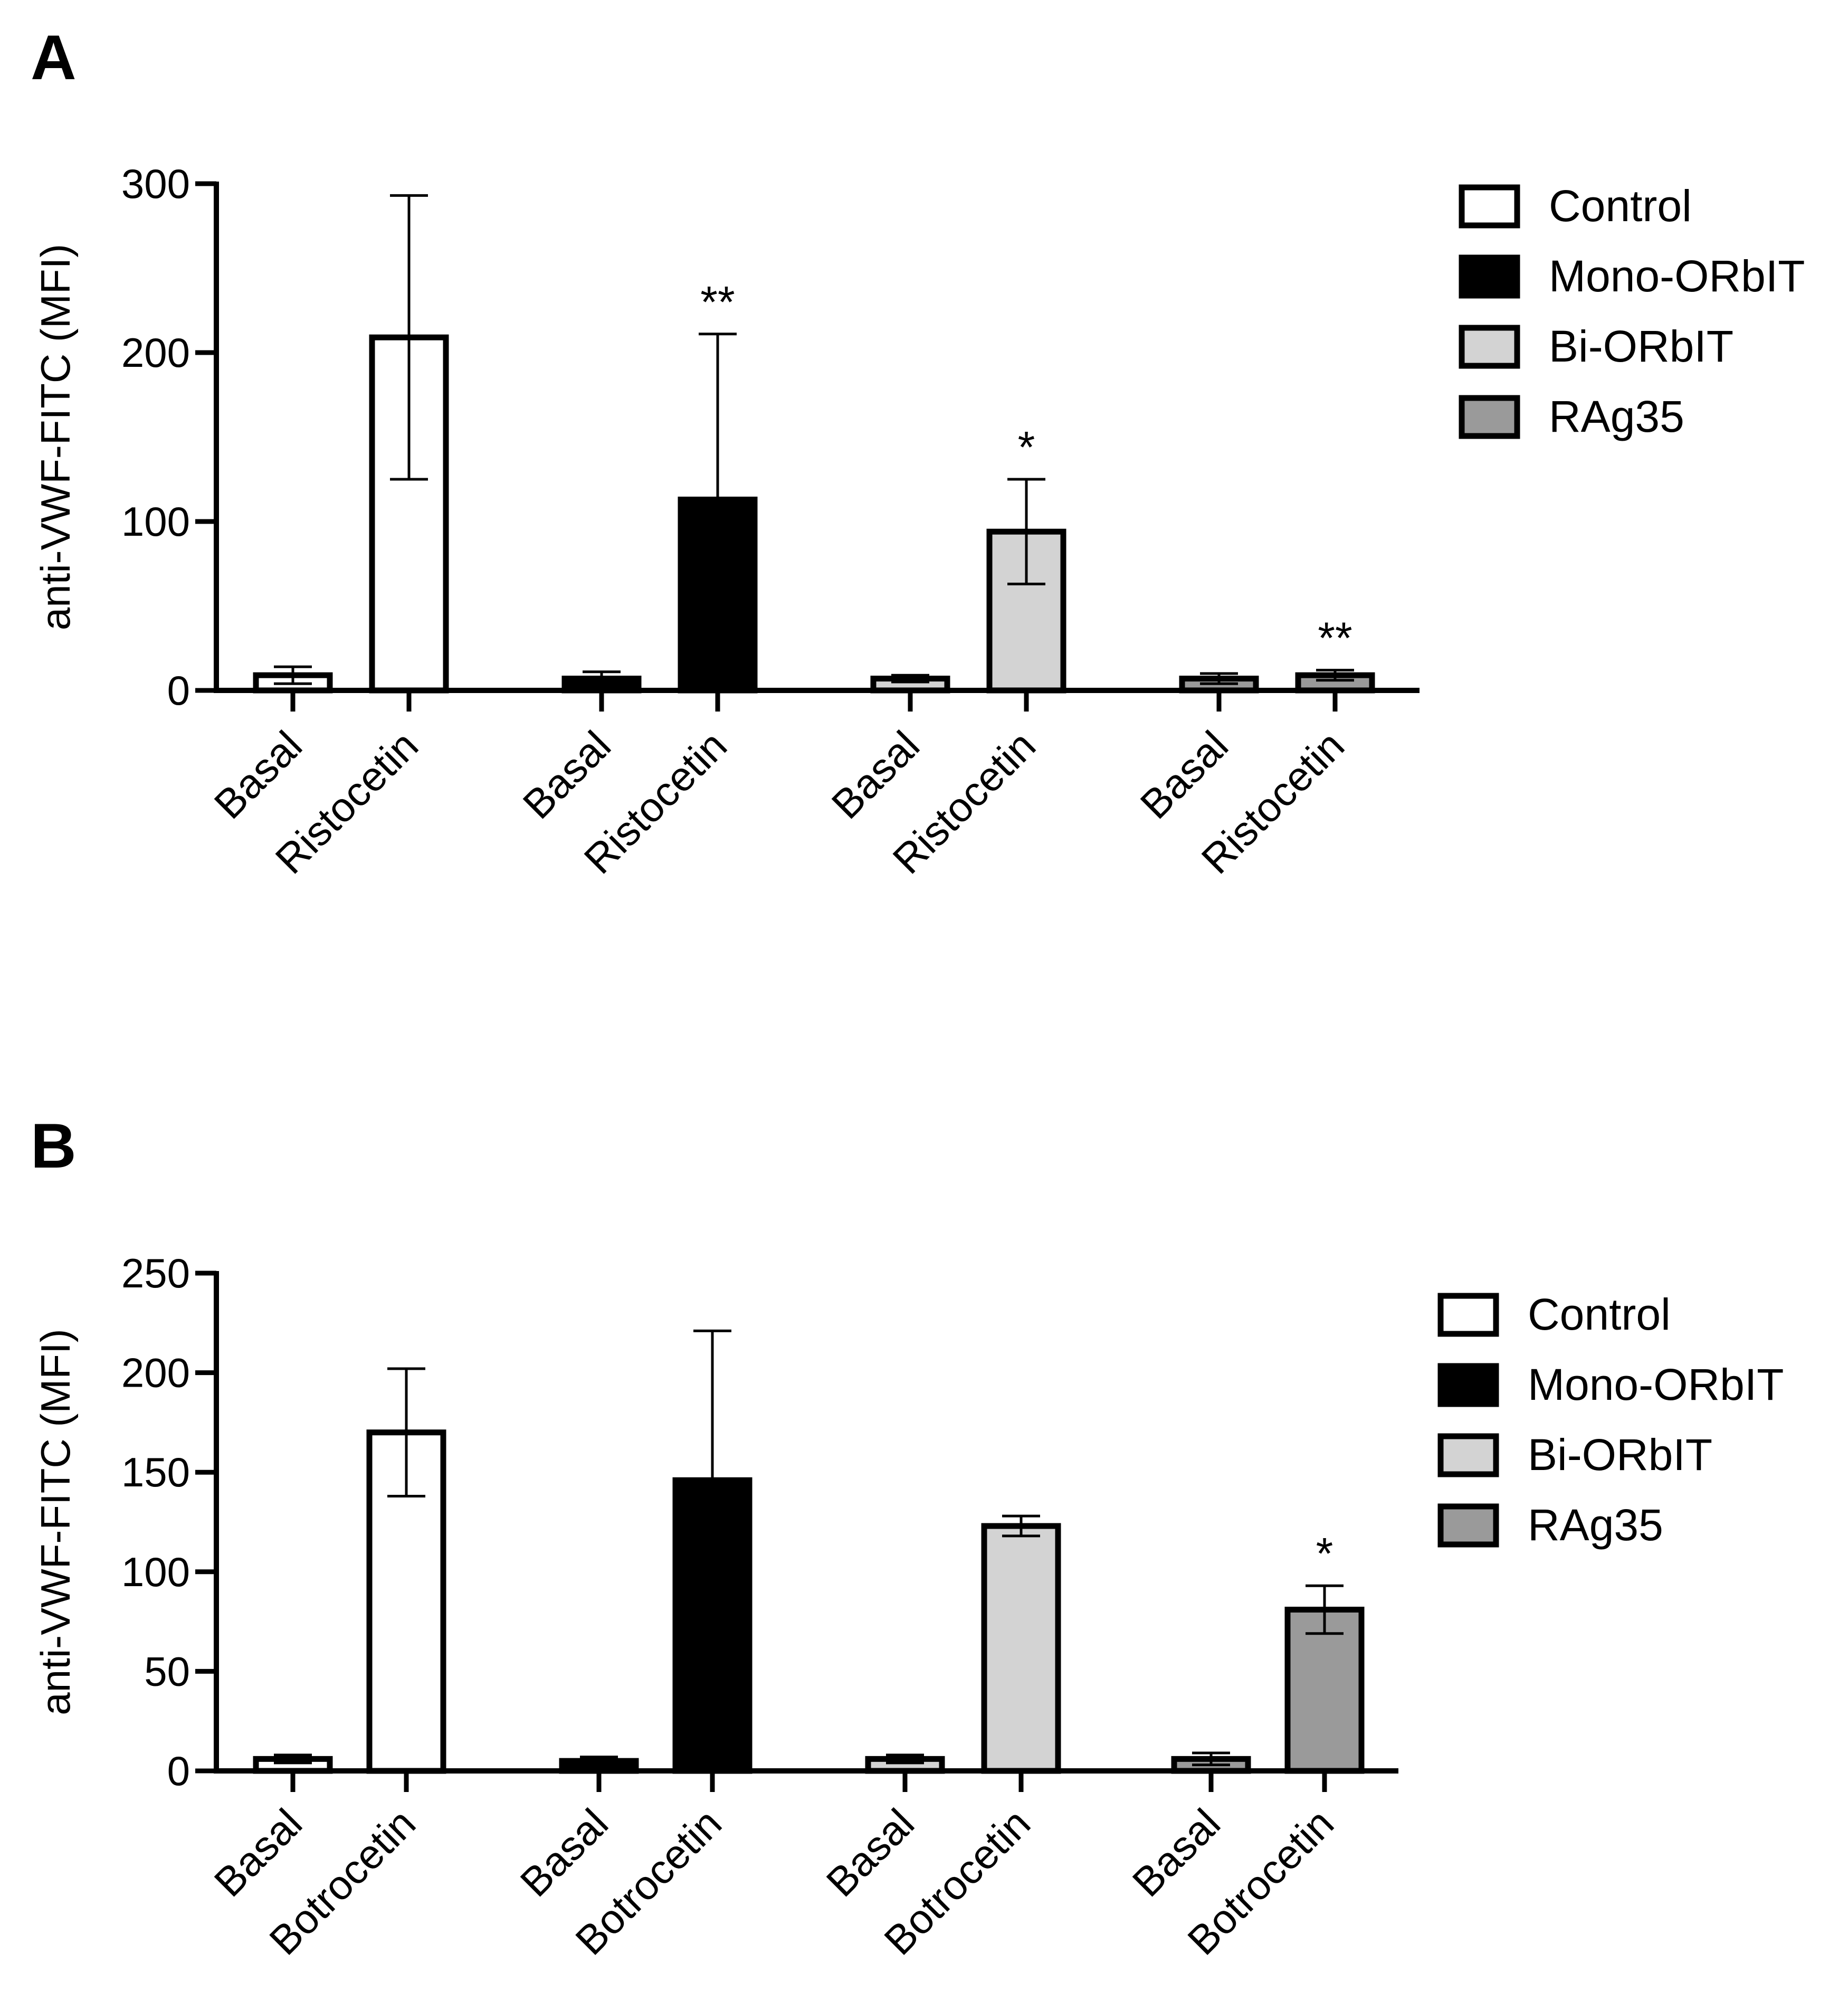 This screenshot has height=2010, width=1848. What do you see at coordinates (1677, 276) in the screenshot?
I see `panel-a-legend-label: Mono-ORbIT` at bounding box center [1677, 276].